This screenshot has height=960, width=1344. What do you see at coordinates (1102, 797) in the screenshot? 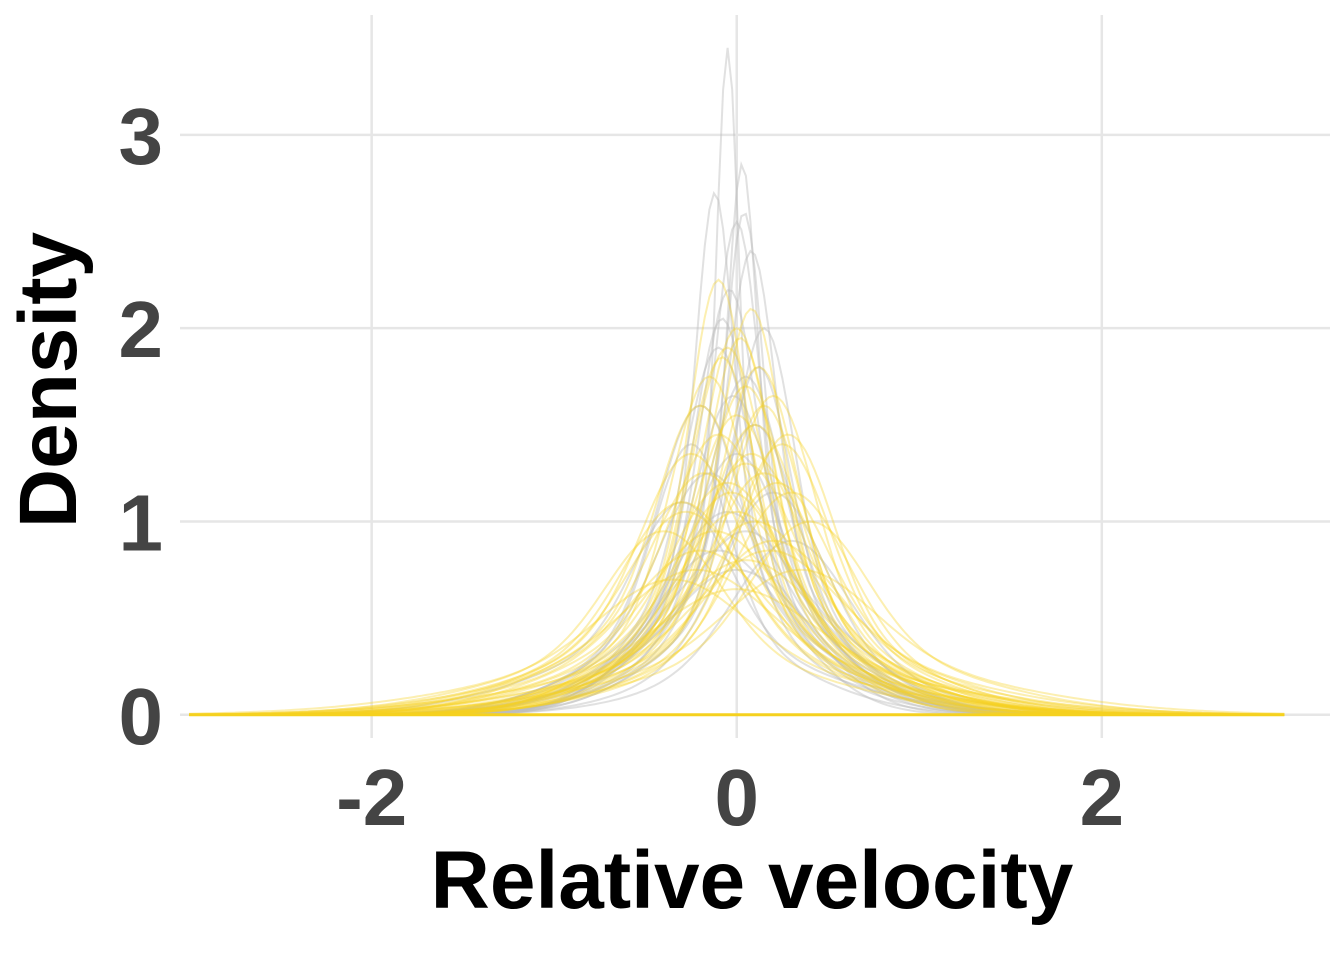
I see `x-tick-label: 2` at bounding box center [1102, 797].